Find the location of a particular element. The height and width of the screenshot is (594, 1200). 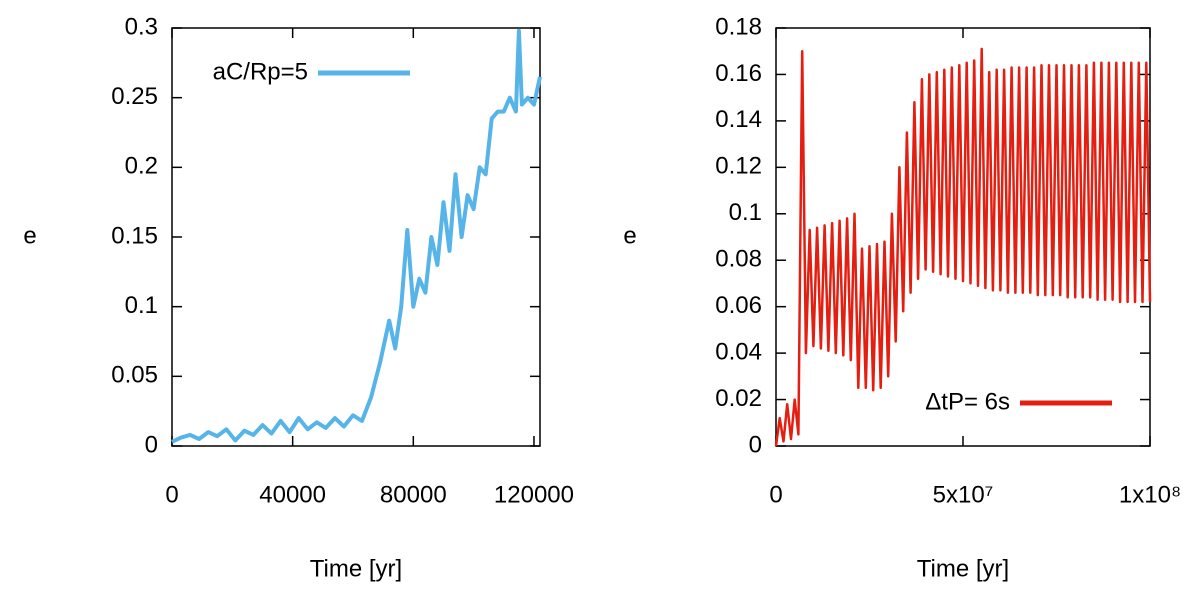

y-tick-label: 0.2 is located at coordinates (141, 166).